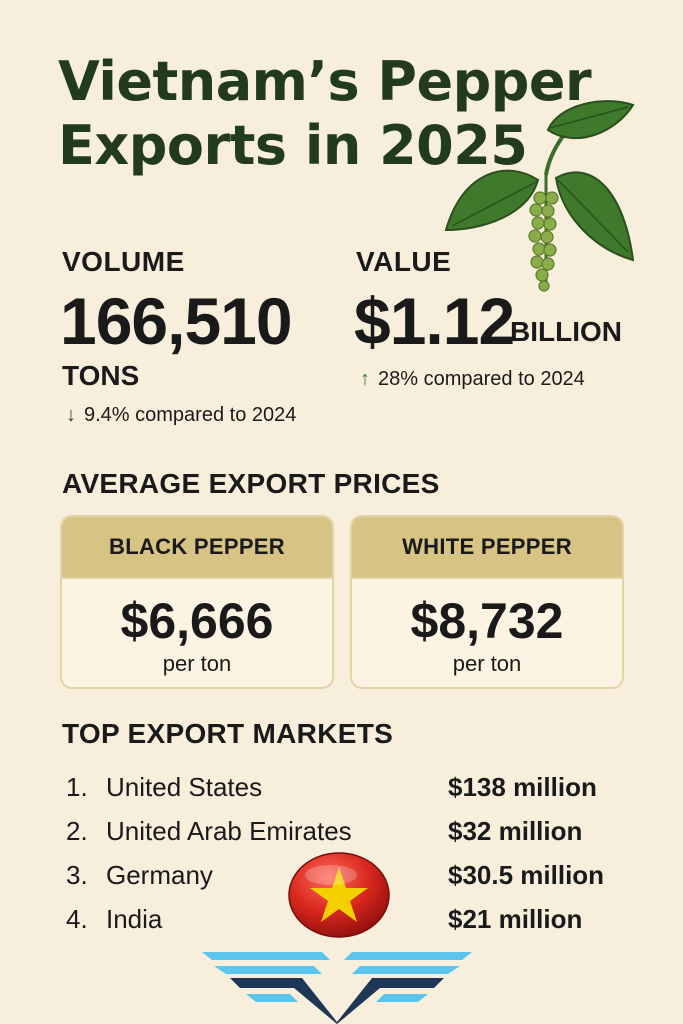 The width and height of the screenshot is (683, 1024). What do you see at coordinates (77, 919) in the screenshot?
I see `market-rank: 4.` at bounding box center [77, 919].